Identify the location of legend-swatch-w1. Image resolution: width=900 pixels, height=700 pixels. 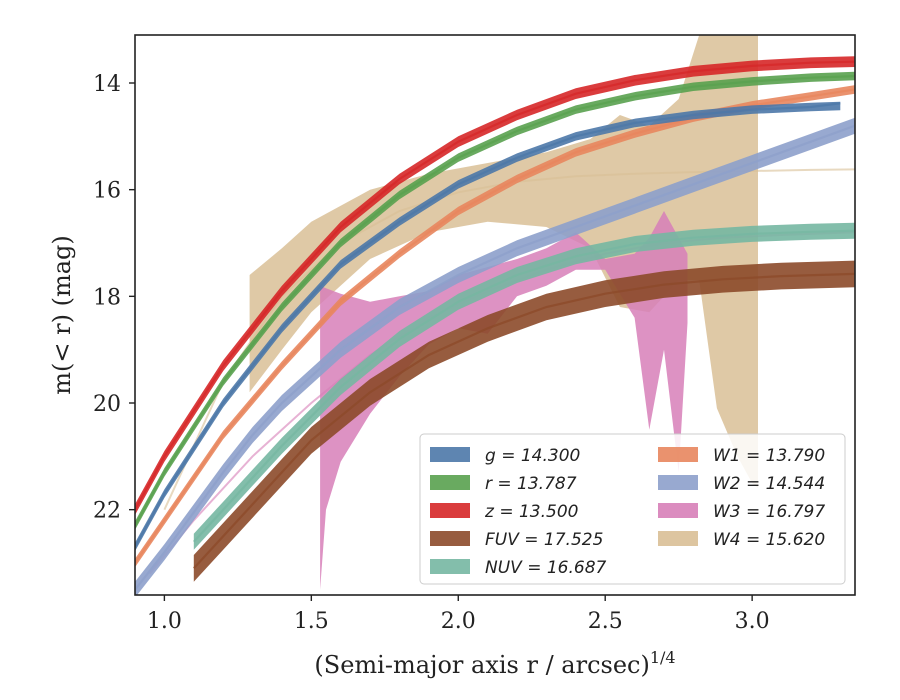
(678, 454).